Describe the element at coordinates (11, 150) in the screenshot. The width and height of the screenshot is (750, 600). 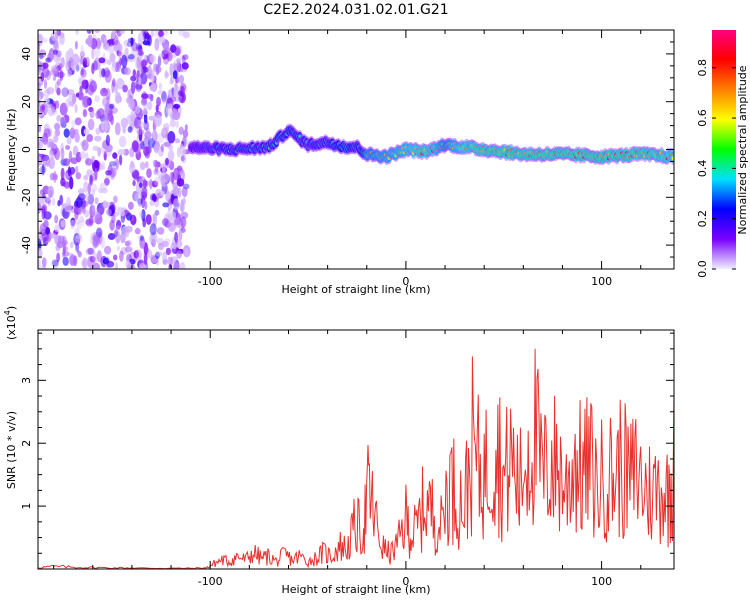
I see `spectrogram-ylabel: Frequency (Hz)` at that location.